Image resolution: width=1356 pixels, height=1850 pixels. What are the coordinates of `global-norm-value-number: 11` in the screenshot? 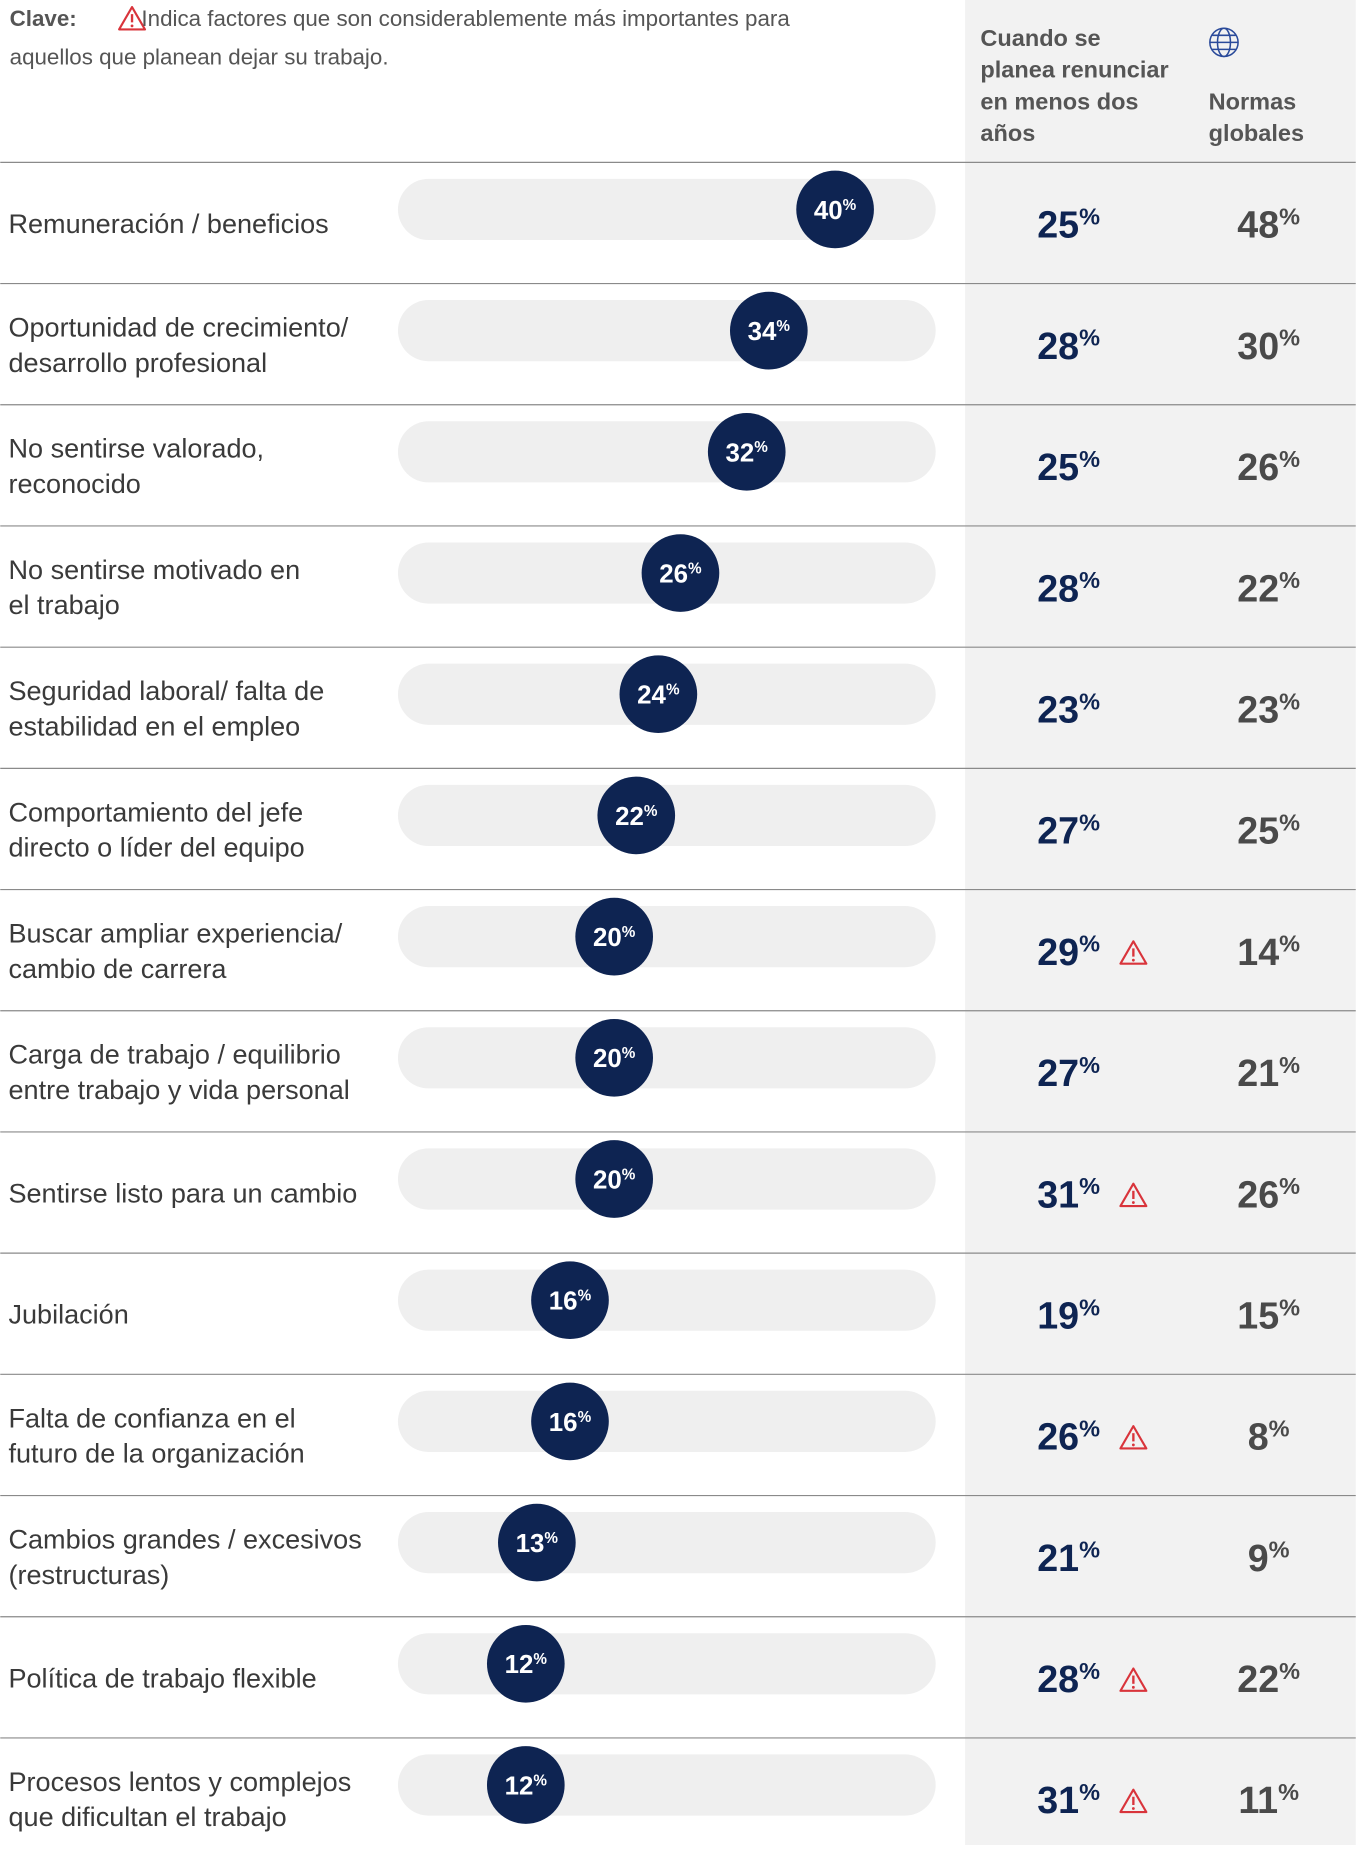 It's located at (1258, 1800).